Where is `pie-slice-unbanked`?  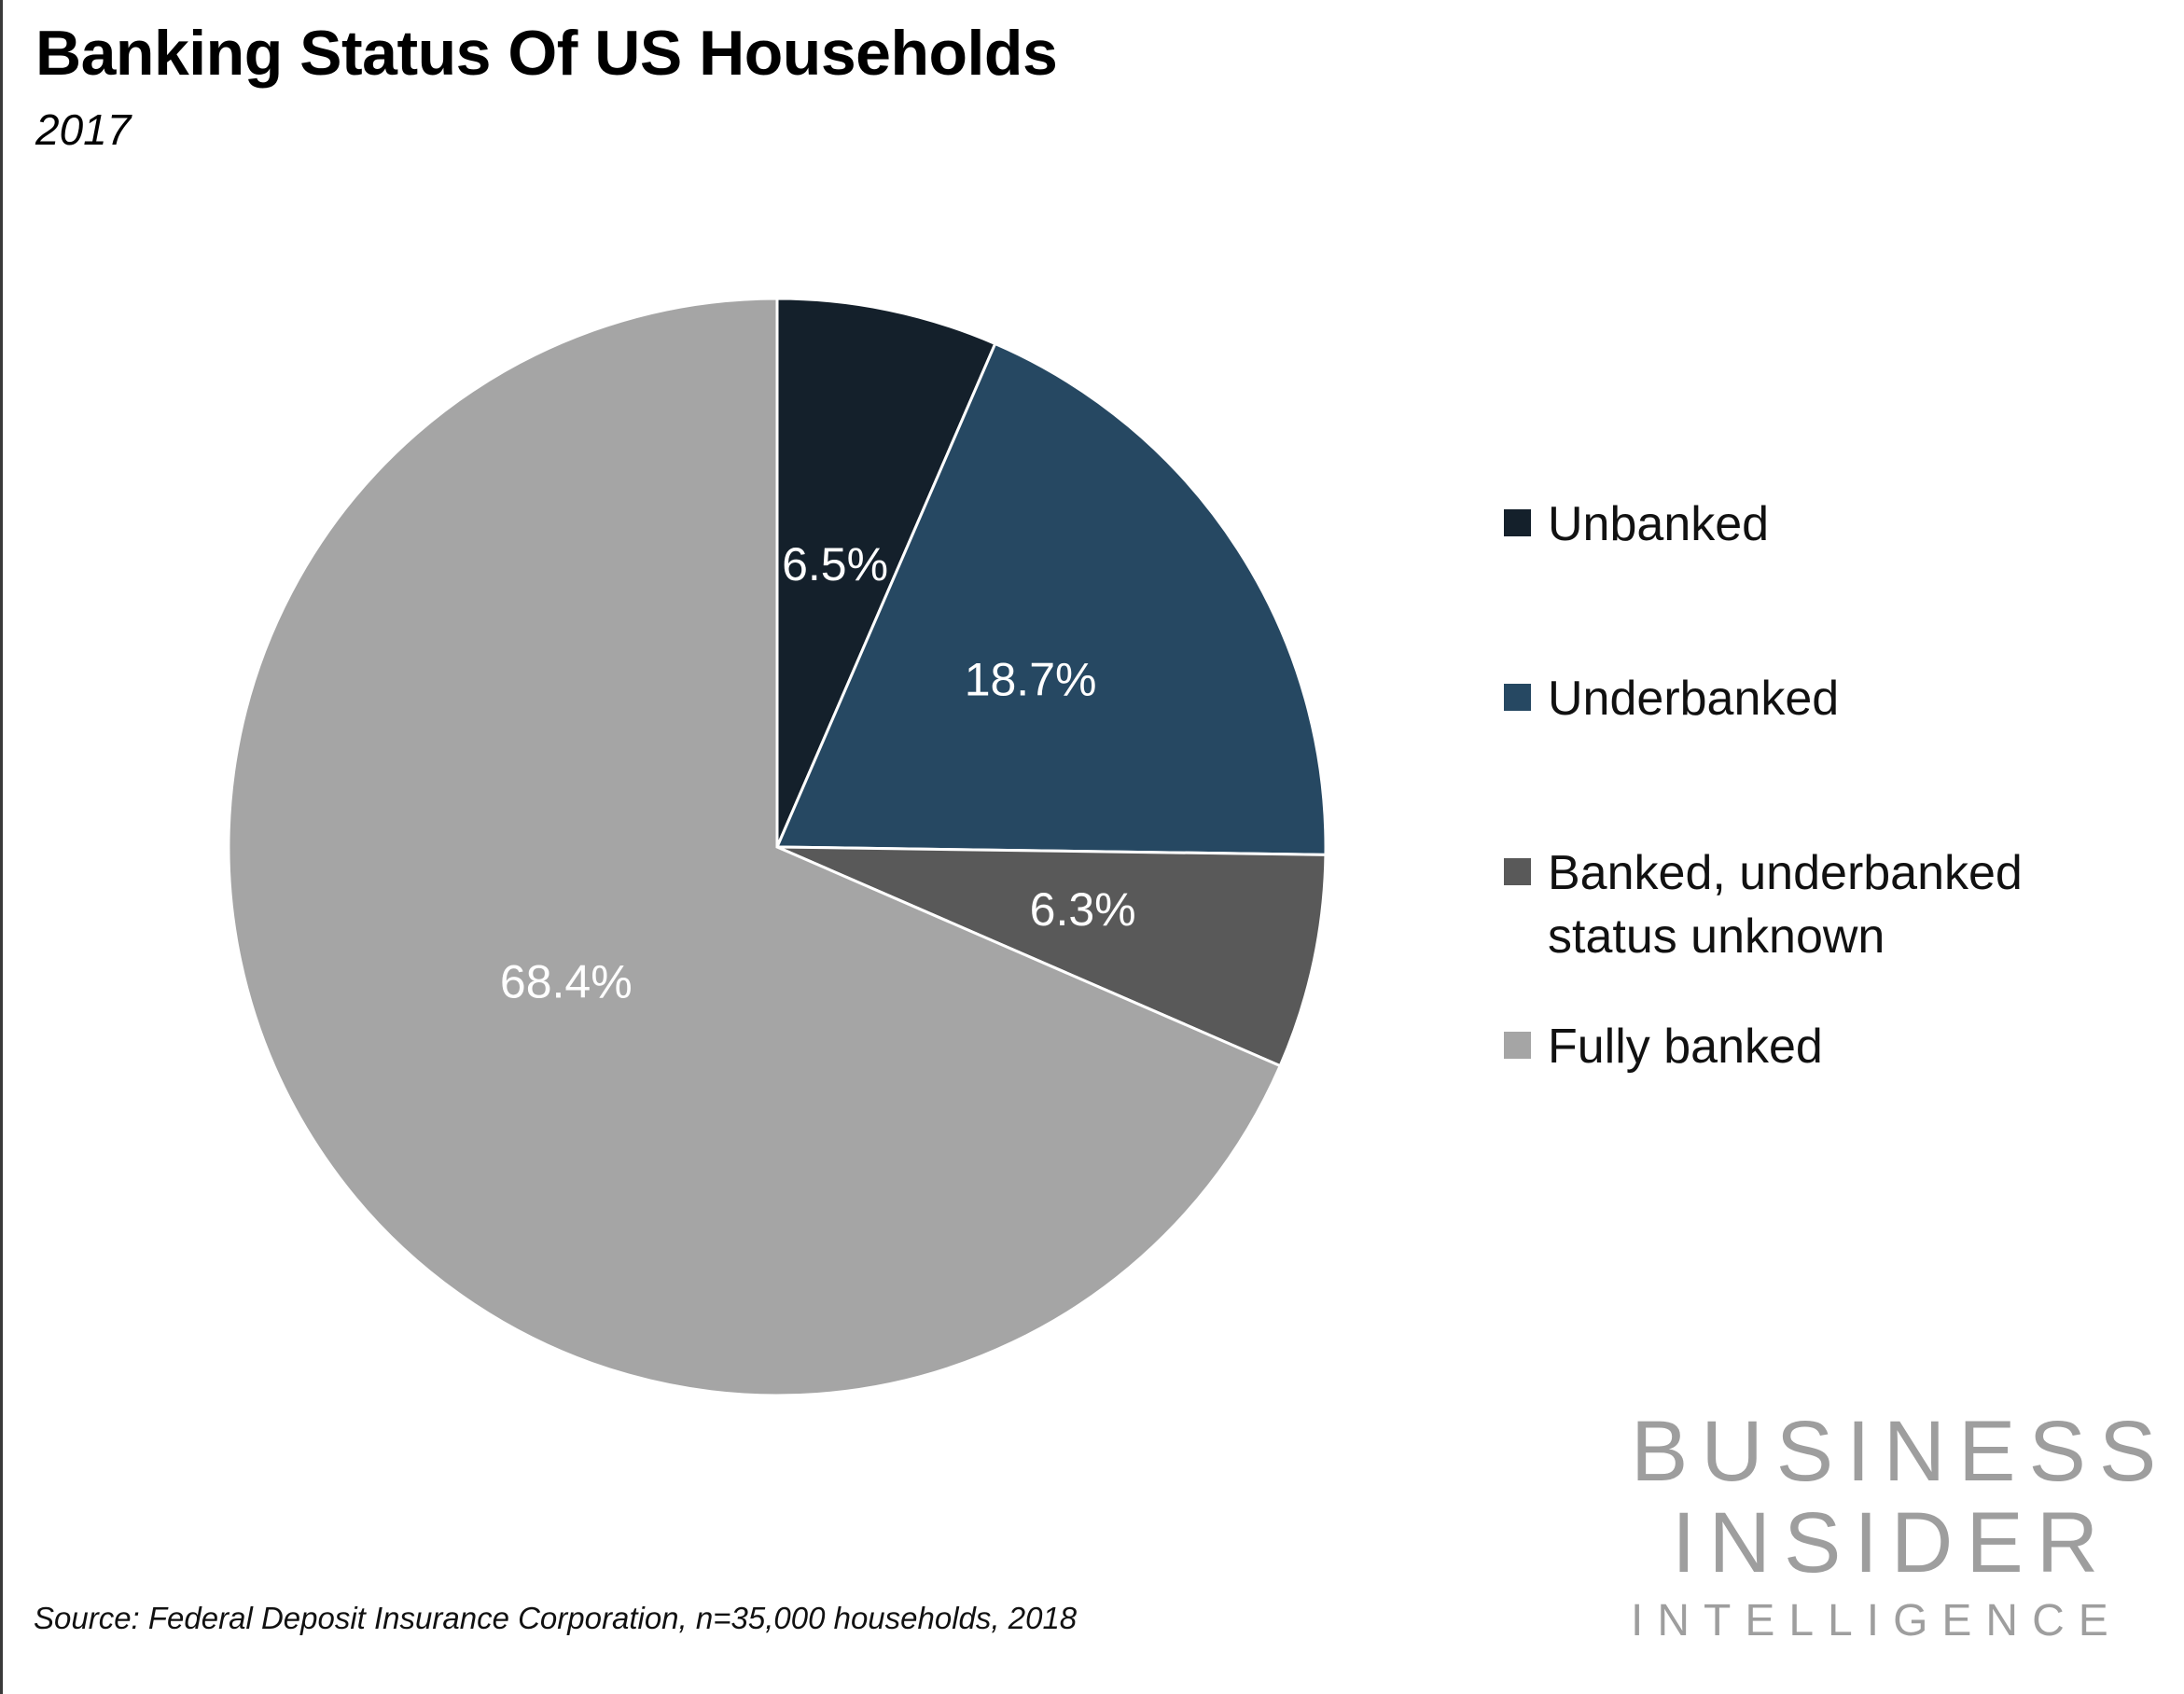
pie-slice-unbanked is located at coordinates (886, 572).